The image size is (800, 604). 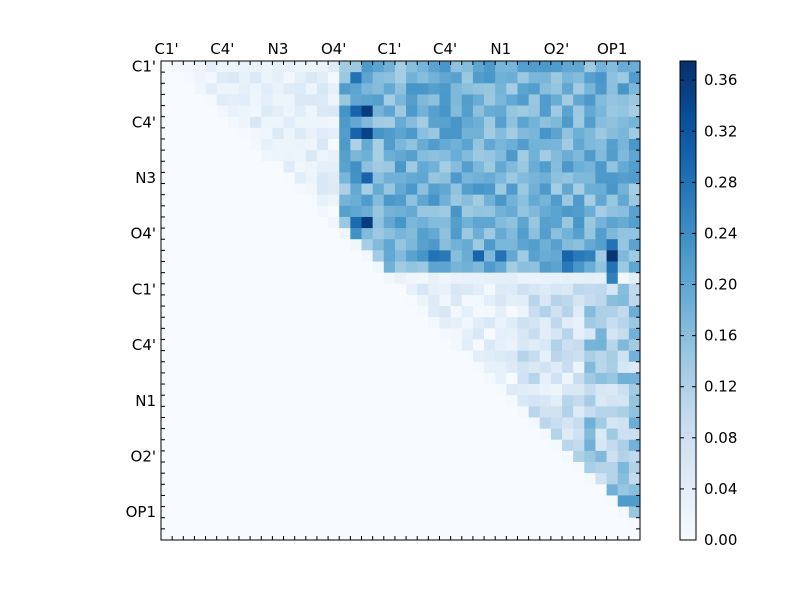 I want to click on y-tick-label: N3, so click(x=145, y=178).